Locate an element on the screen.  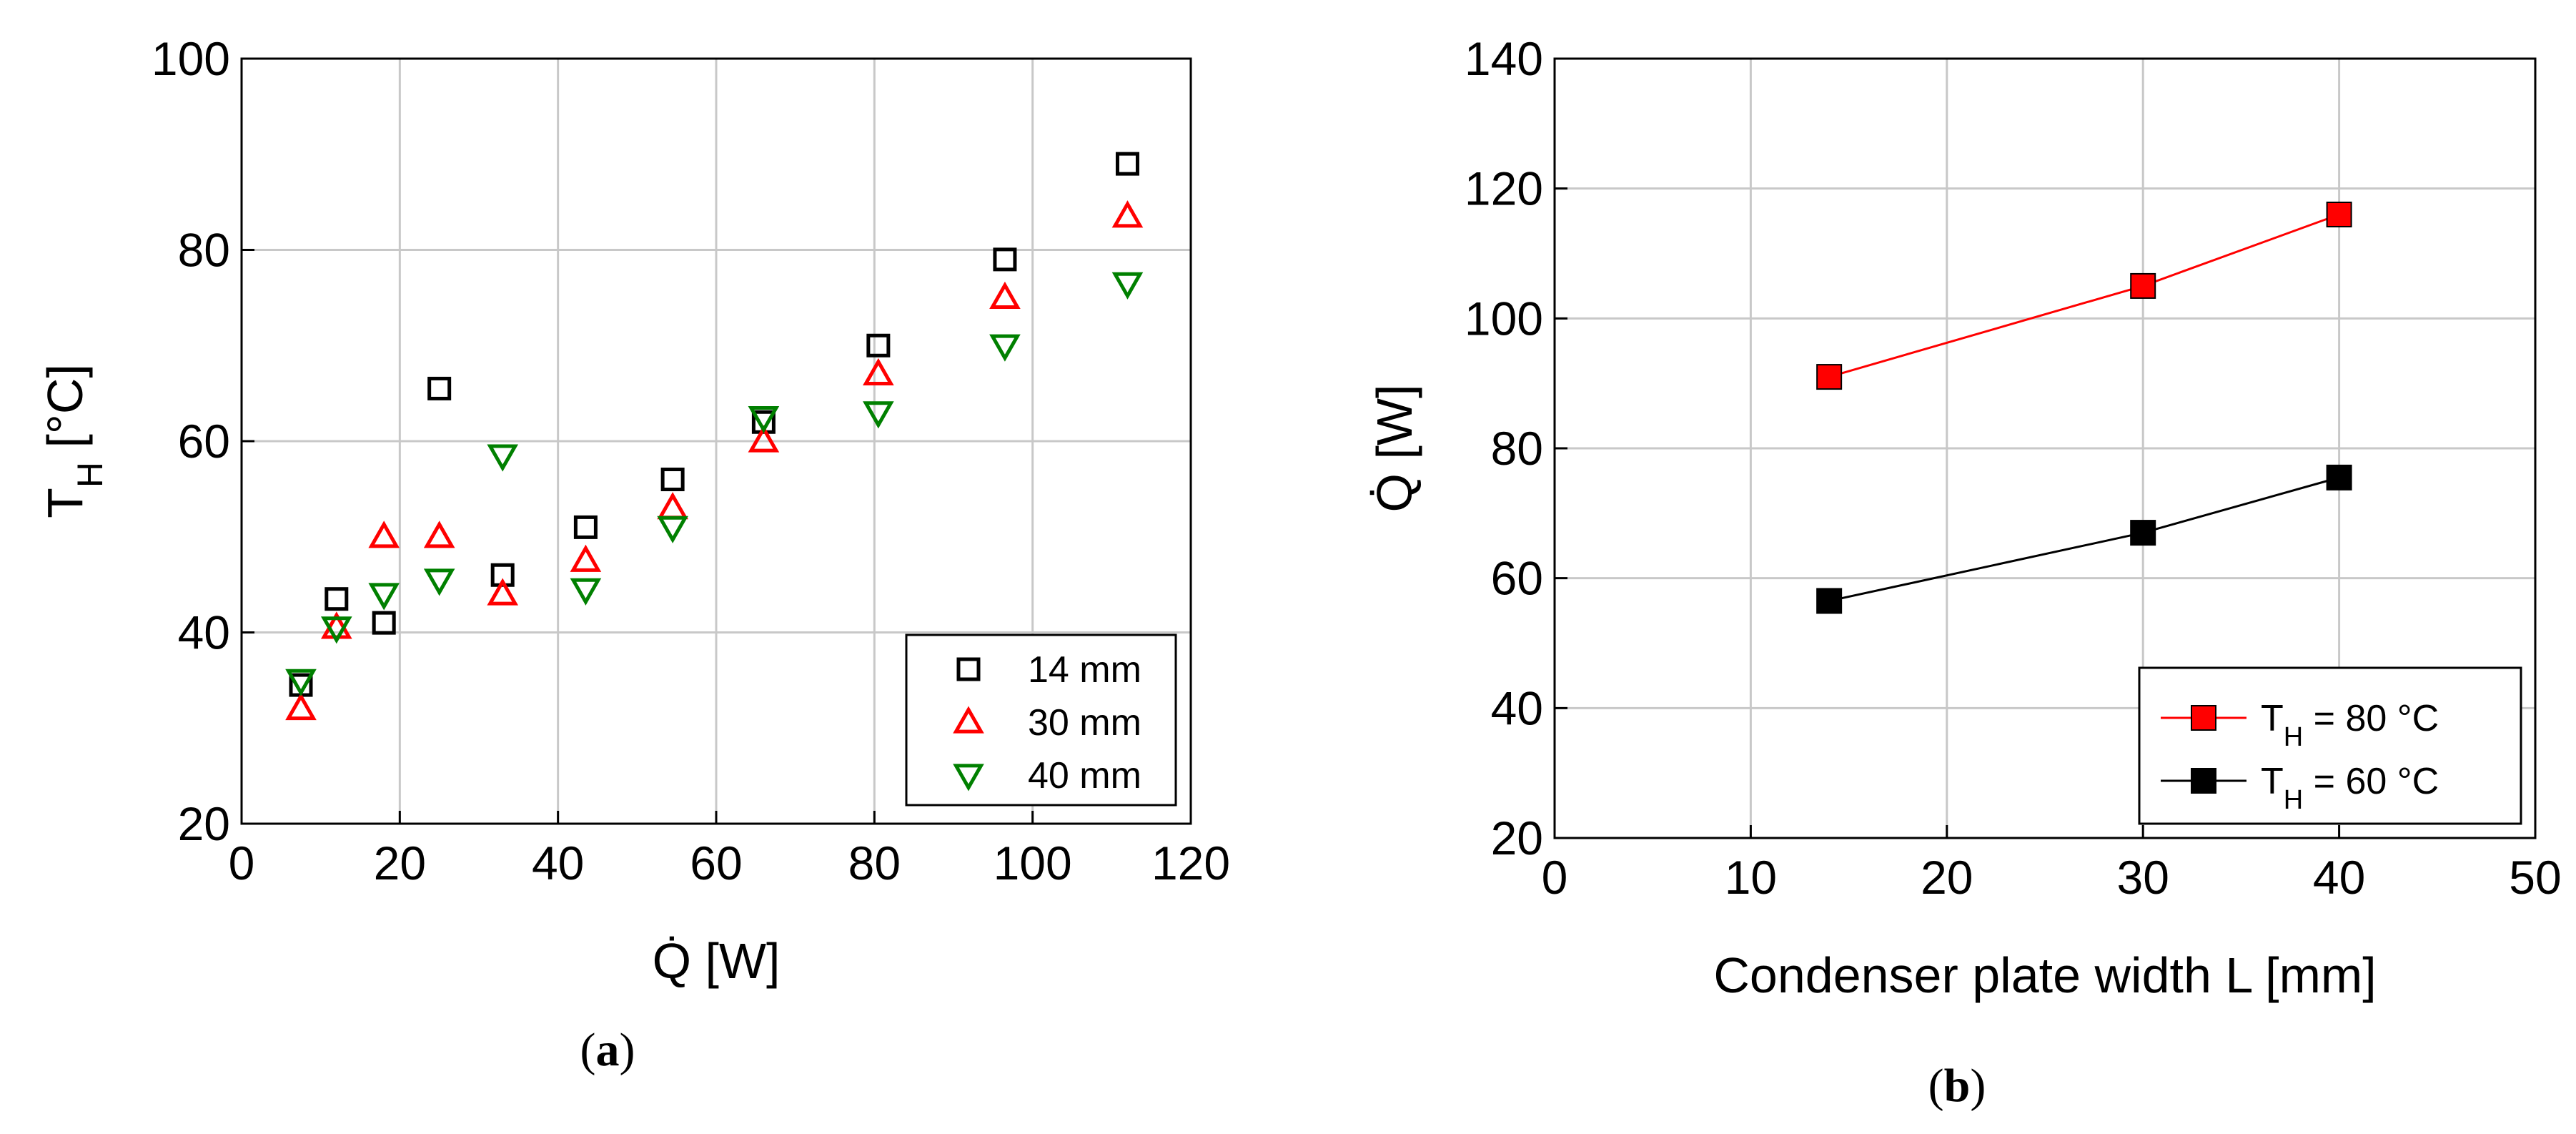
y-tick-label: 120 is located at coordinates (1504, 188).